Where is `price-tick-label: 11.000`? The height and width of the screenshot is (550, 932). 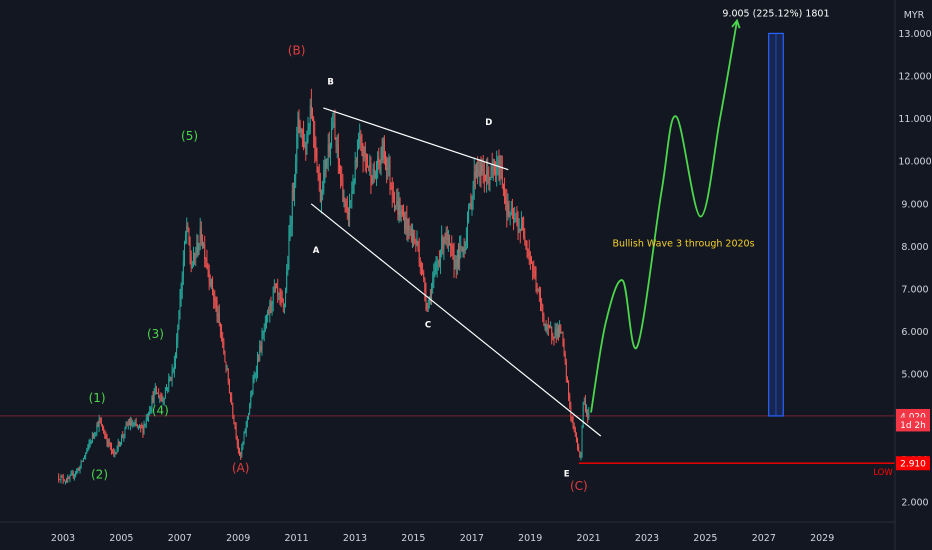 price-tick-label: 11.000 is located at coordinates (914, 119).